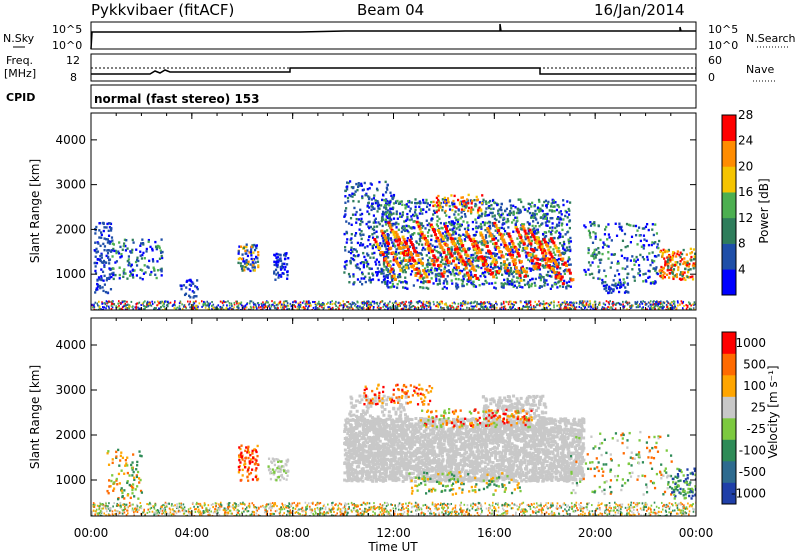 The height and width of the screenshot is (554, 800). I want to click on nave-label: Nave, so click(760, 69).